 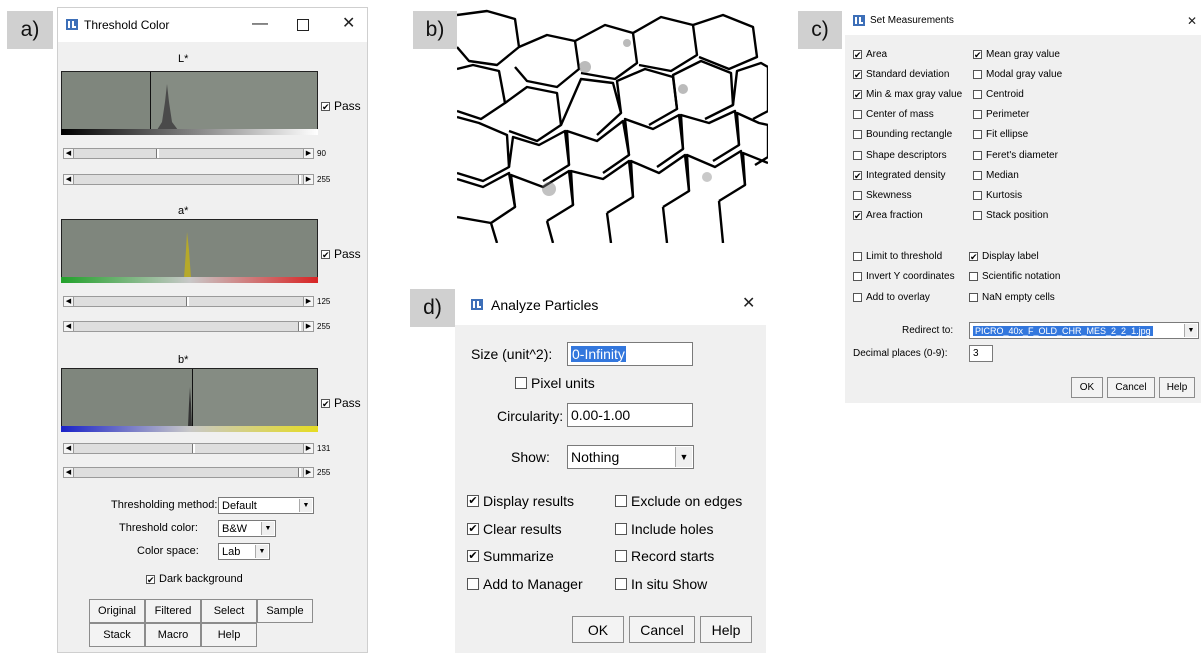 I want to click on measure-area-checkbox: ✔ Area, so click(x=870, y=54).